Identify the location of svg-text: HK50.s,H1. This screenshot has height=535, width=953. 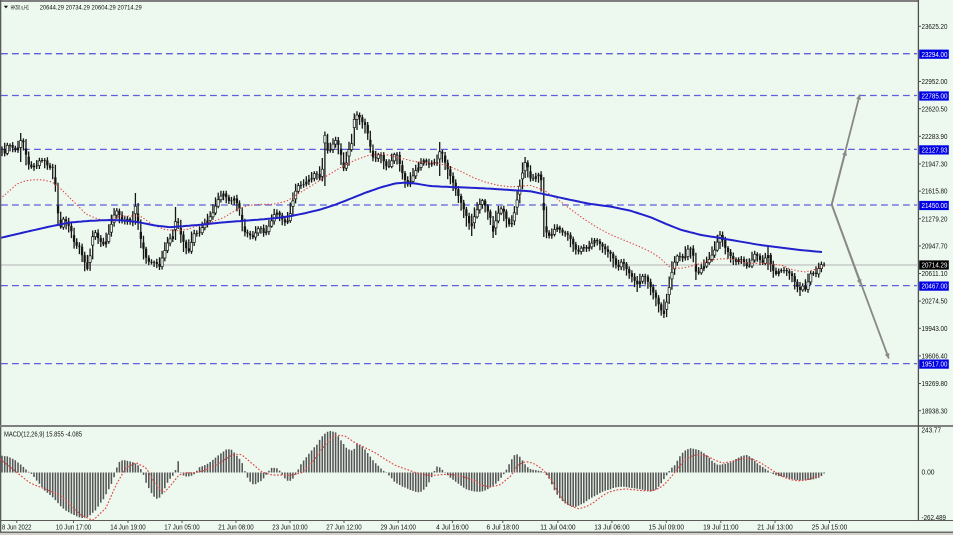
(20, 7).